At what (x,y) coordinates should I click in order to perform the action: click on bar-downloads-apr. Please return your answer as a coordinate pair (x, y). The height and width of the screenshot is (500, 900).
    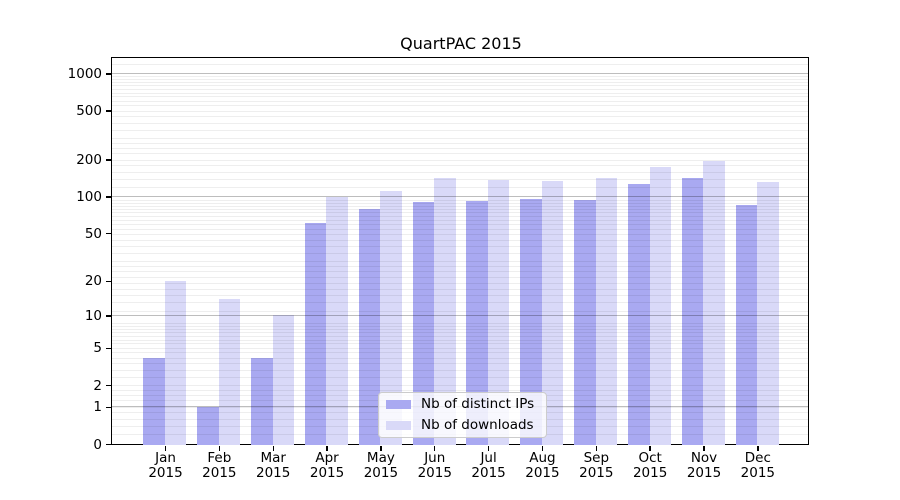
    Looking at the image, I should click on (337, 321).